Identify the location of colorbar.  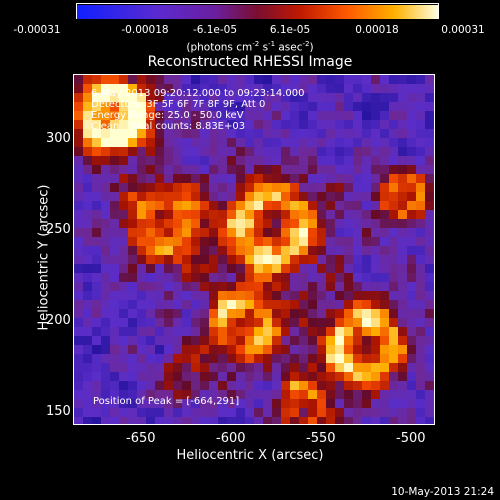
(257, 11).